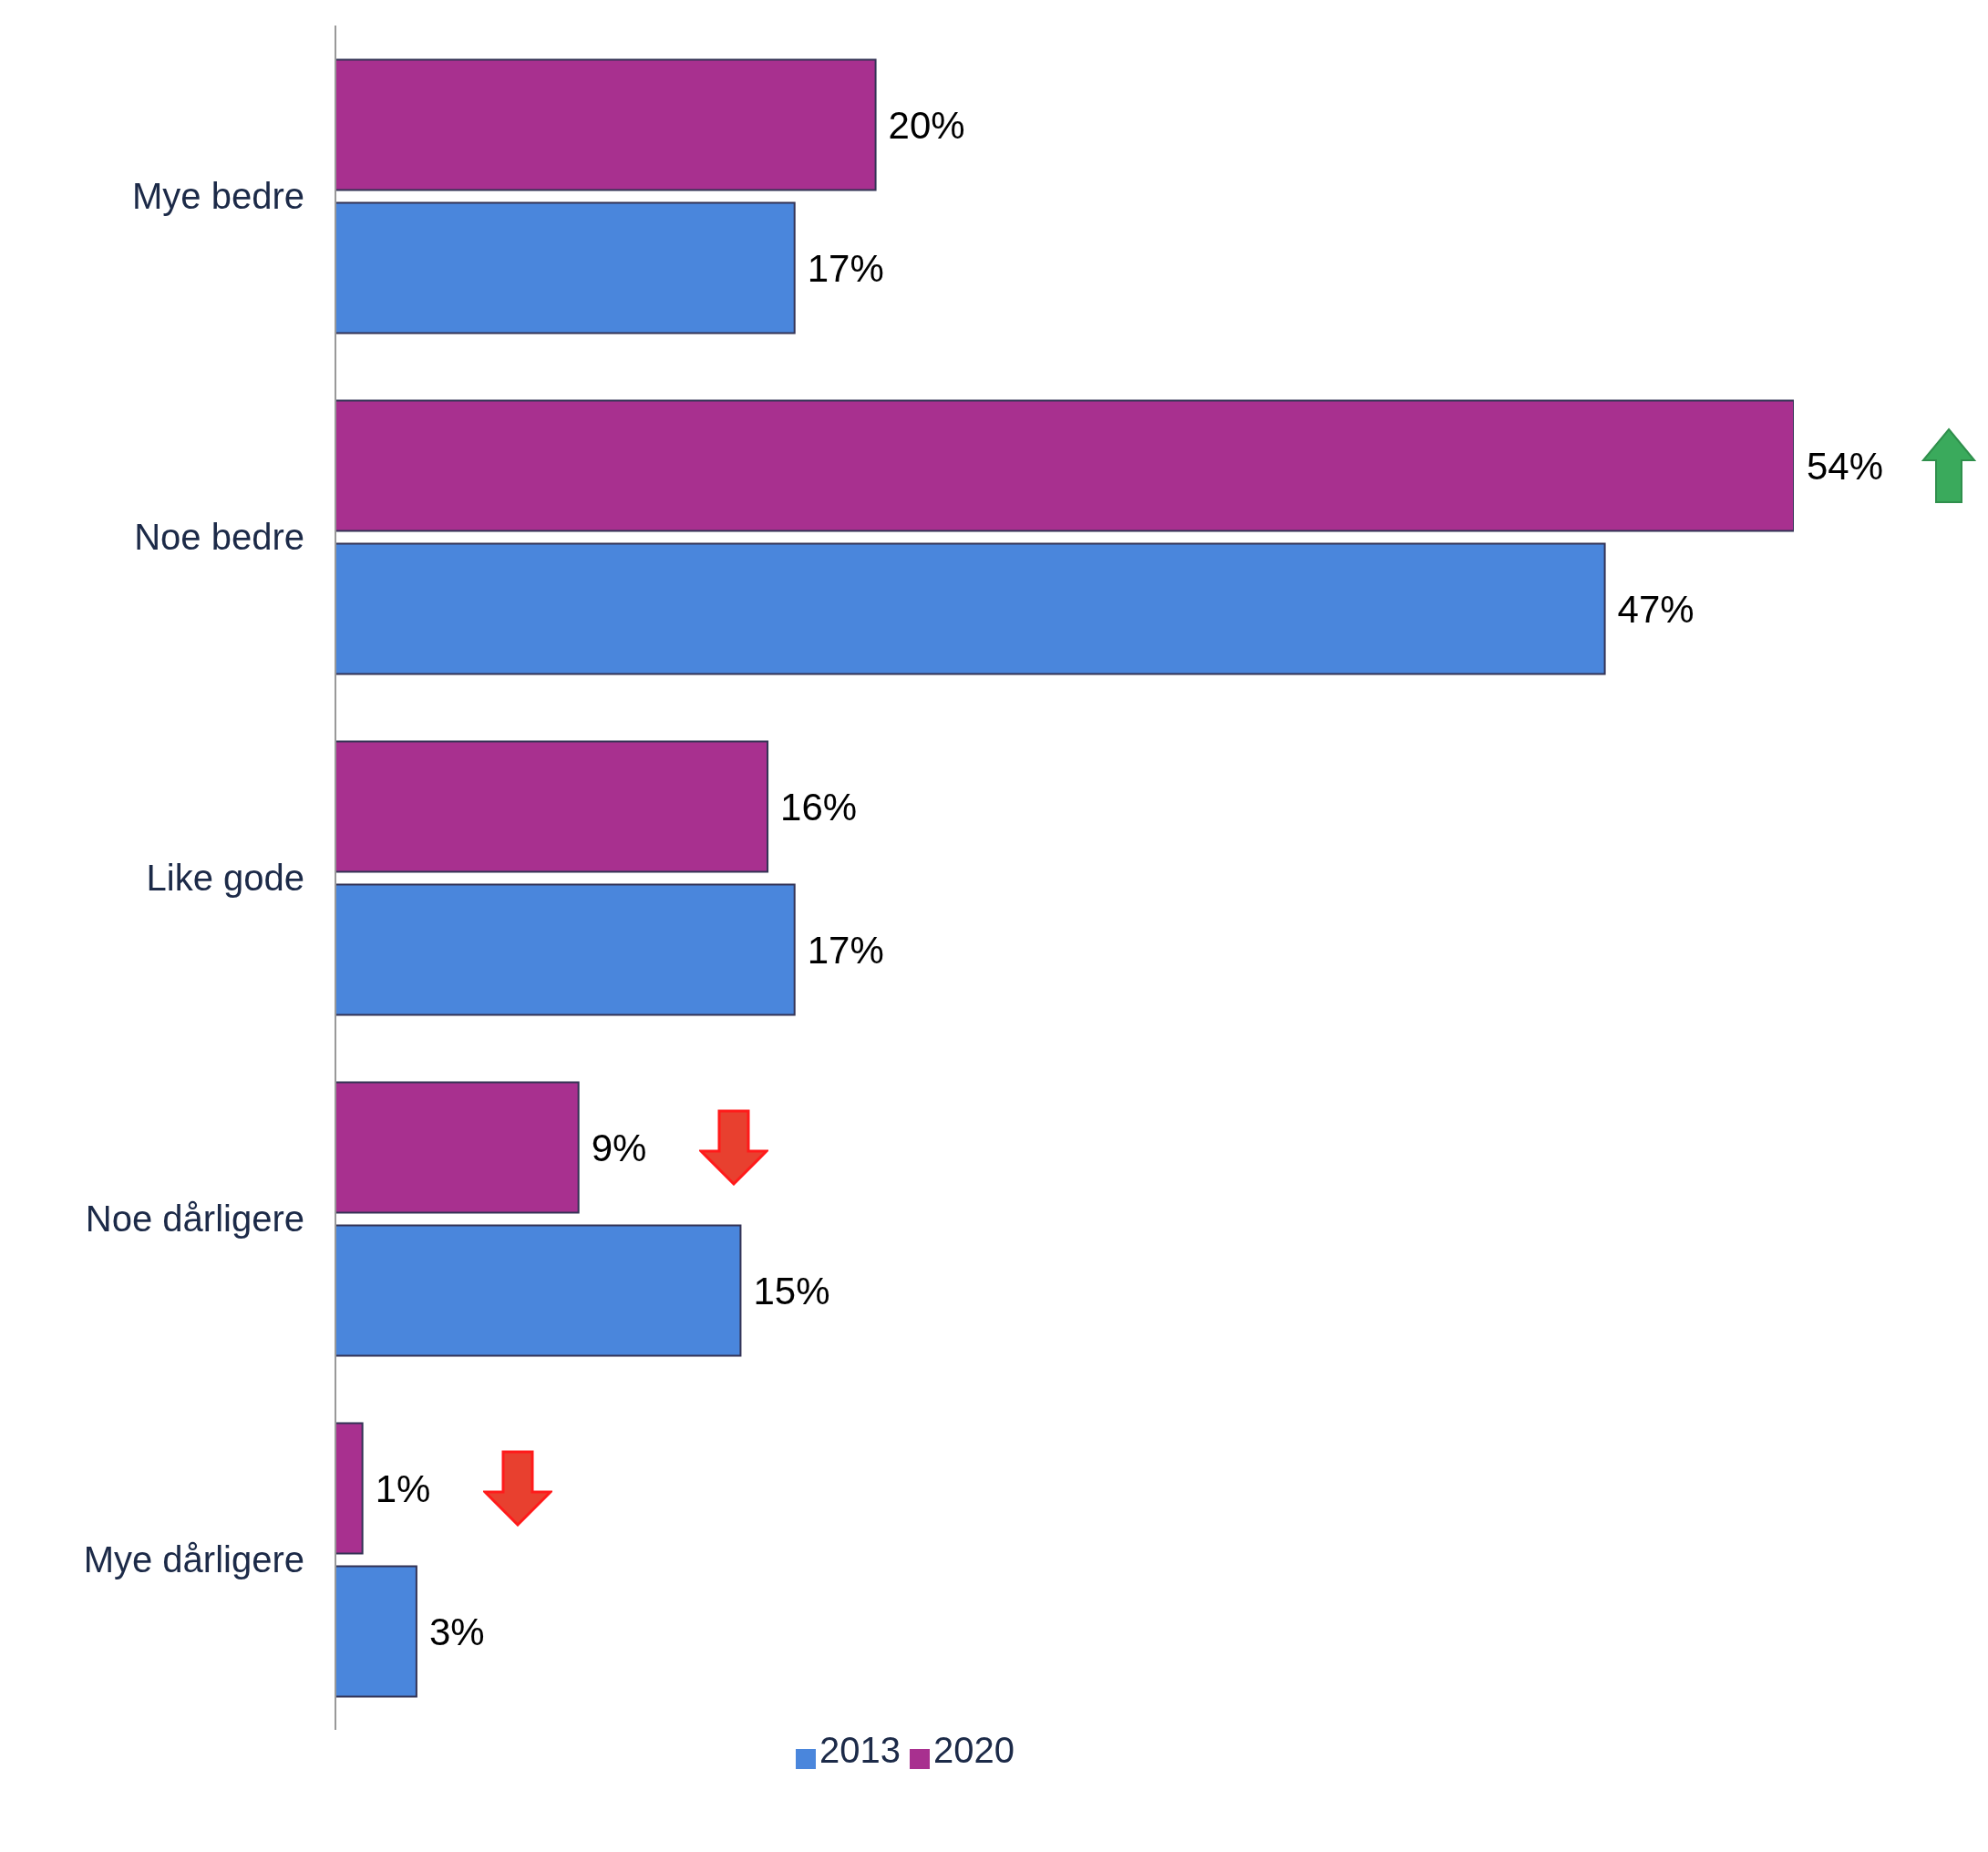 The width and height of the screenshot is (1988, 1852). I want to click on legend-label: 2013, so click(860, 1750).